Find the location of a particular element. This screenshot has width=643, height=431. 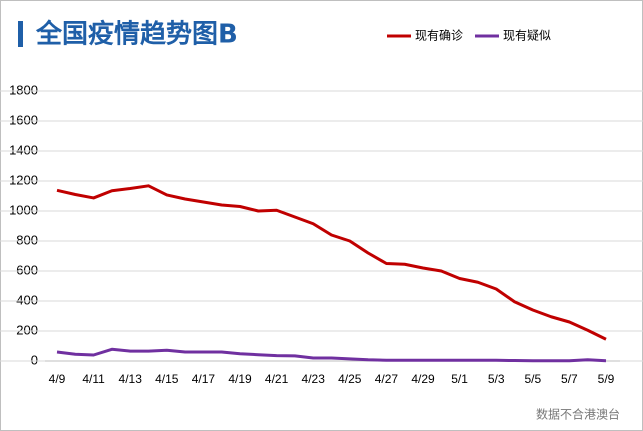

y-tick-label: 400 is located at coordinates (27, 299).